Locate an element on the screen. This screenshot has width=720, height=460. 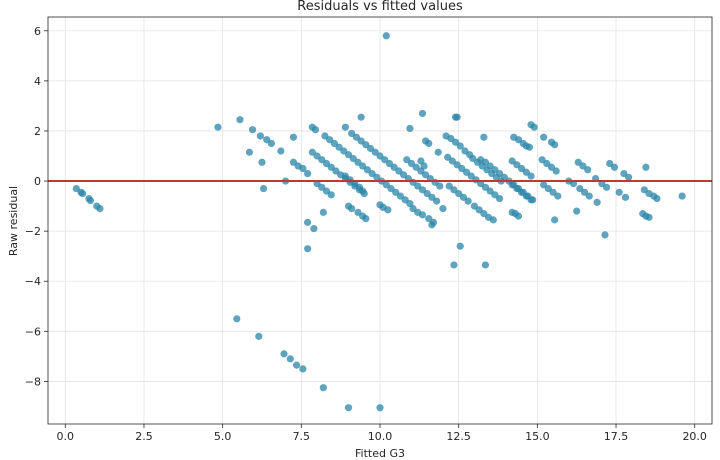
x-tick-label: 12.5 is located at coordinates (458, 436).